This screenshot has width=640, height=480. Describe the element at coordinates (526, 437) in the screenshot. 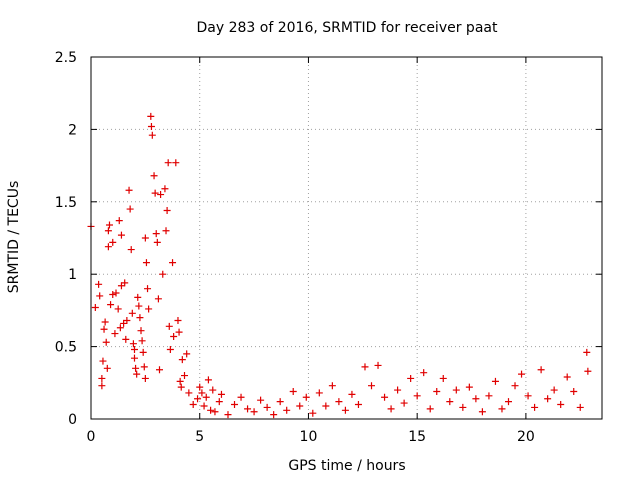

I see `x-tick-label: 20` at that location.